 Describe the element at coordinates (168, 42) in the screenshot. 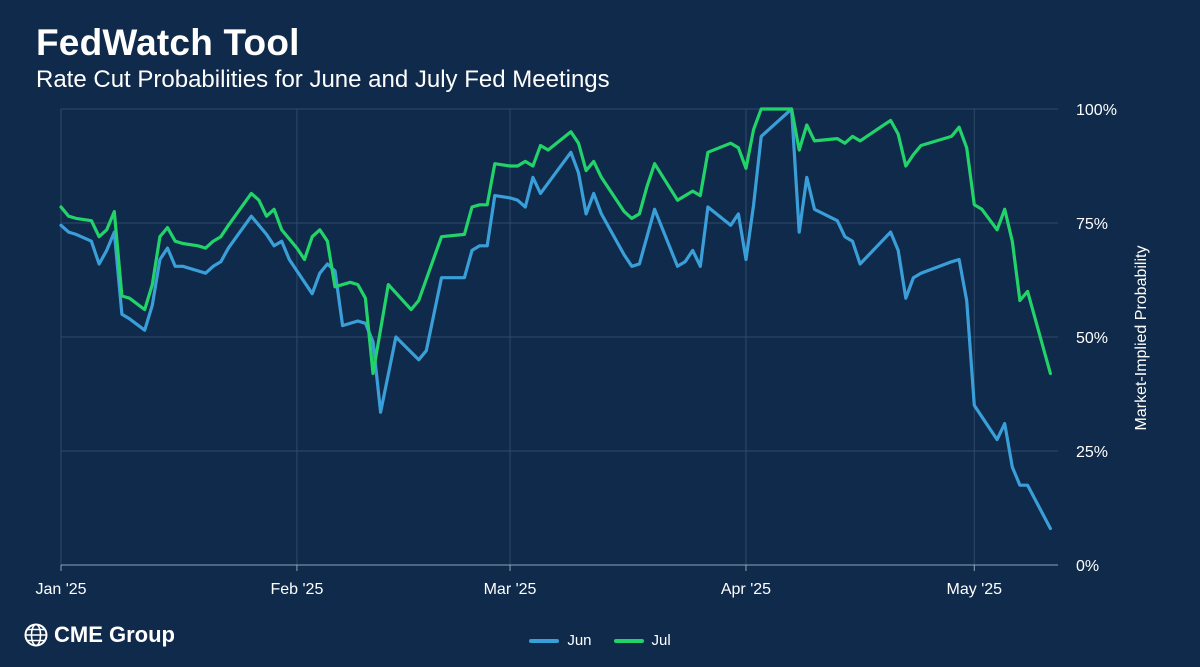

I see `chart-title: FedWatch Tool` at that location.